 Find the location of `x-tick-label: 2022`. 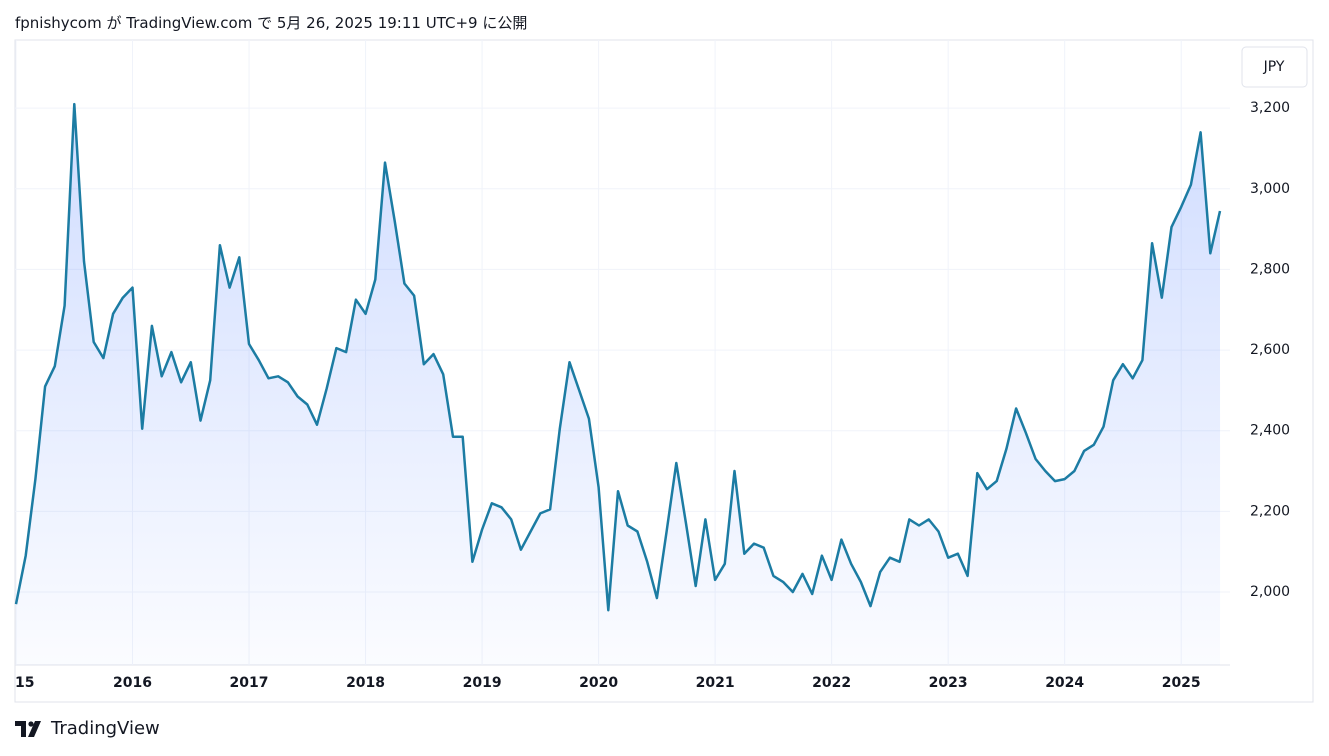

x-tick-label: 2022 is located at coordinates (831, 683).